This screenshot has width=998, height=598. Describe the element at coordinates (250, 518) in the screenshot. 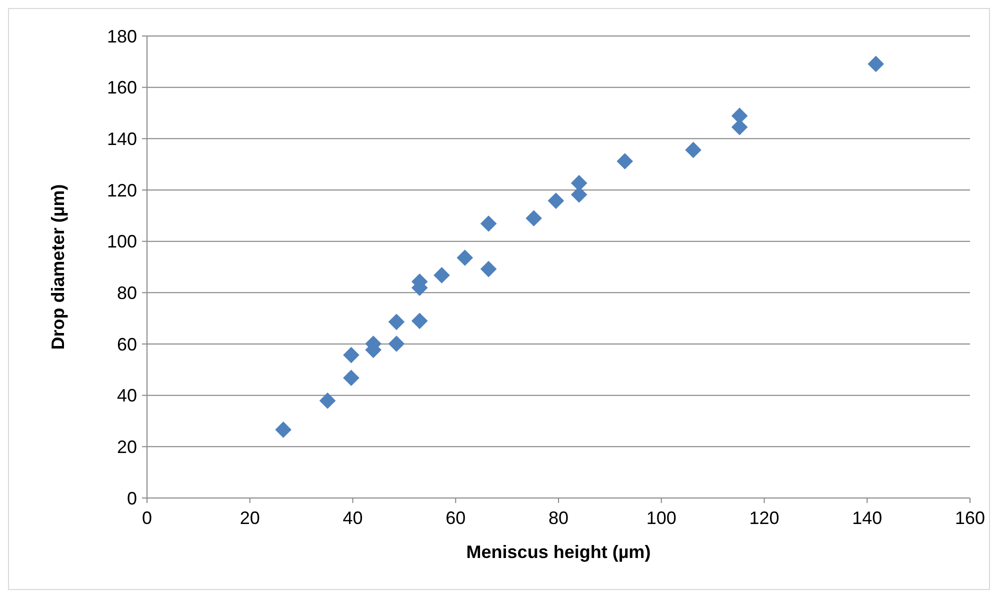

I see `x-tick-label: 20` at that location.